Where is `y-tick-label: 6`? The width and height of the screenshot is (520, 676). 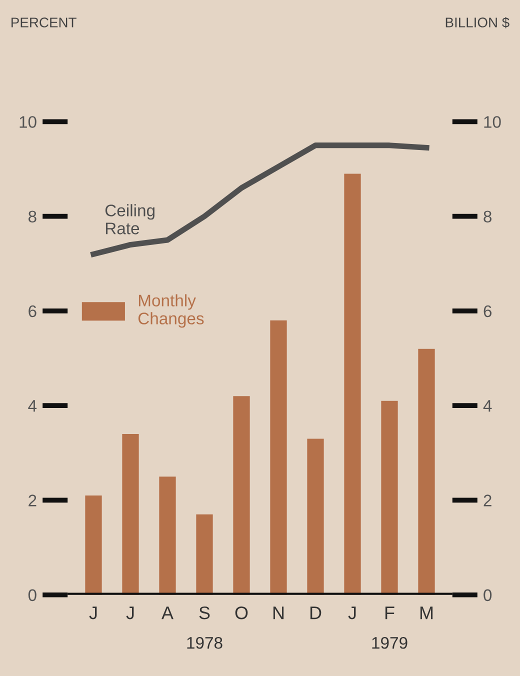
y-tick-label: 6 is located at coordinates (32, 311).